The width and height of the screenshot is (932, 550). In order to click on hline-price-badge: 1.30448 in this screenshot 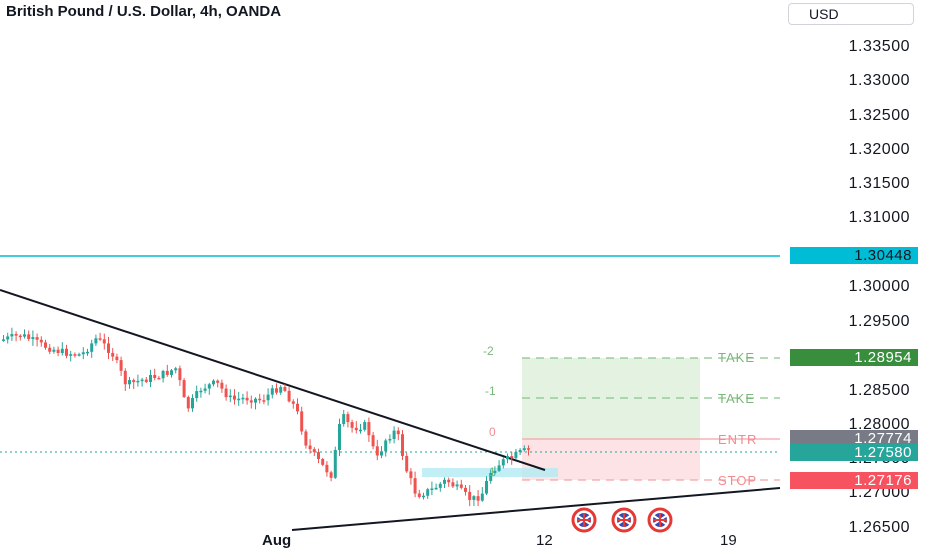, I will do `click(854, 255)`.